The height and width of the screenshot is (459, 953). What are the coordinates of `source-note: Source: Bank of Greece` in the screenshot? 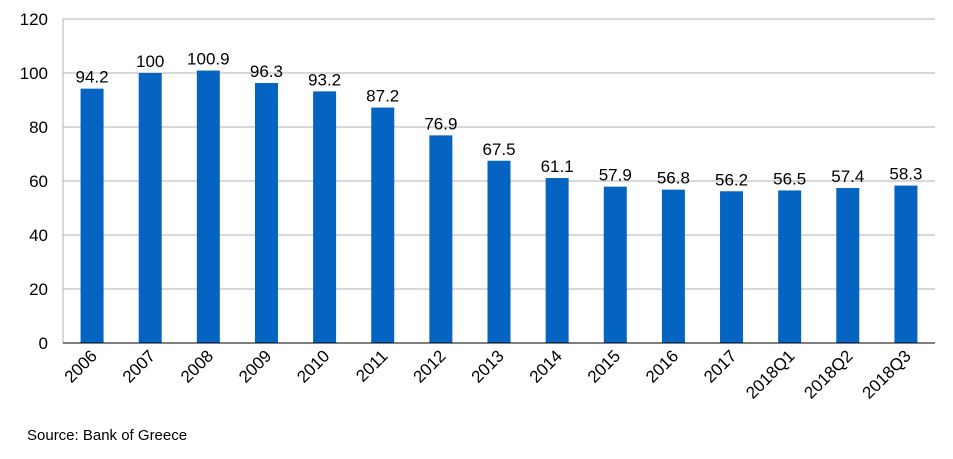 It's located at (107, 435).